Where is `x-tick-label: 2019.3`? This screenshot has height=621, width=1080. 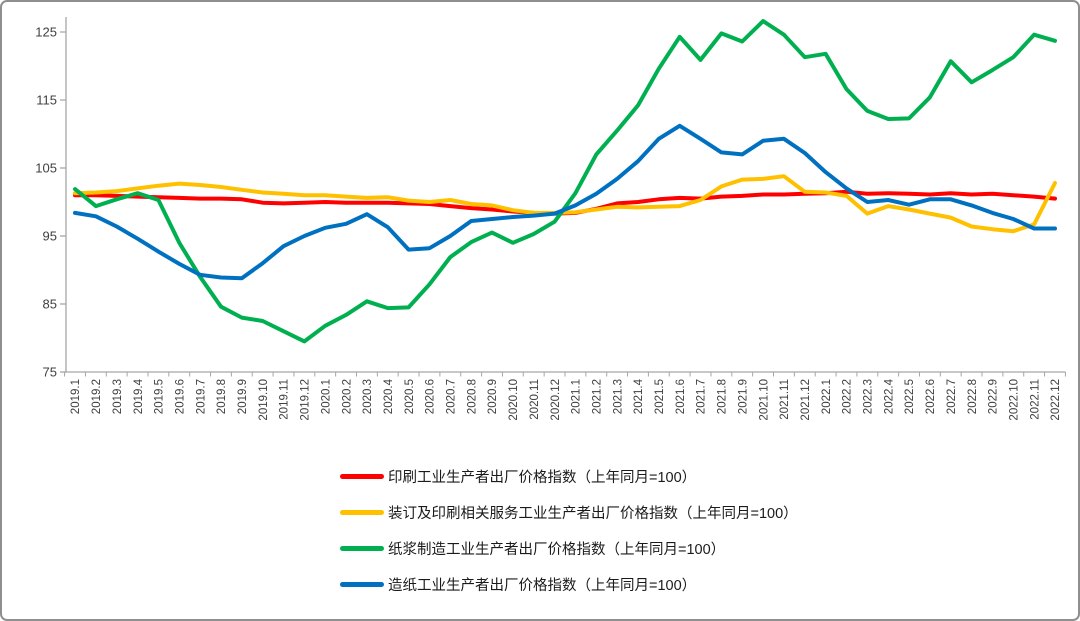
x-tick-label: 2019.3 is located at coordinates (118, 396).